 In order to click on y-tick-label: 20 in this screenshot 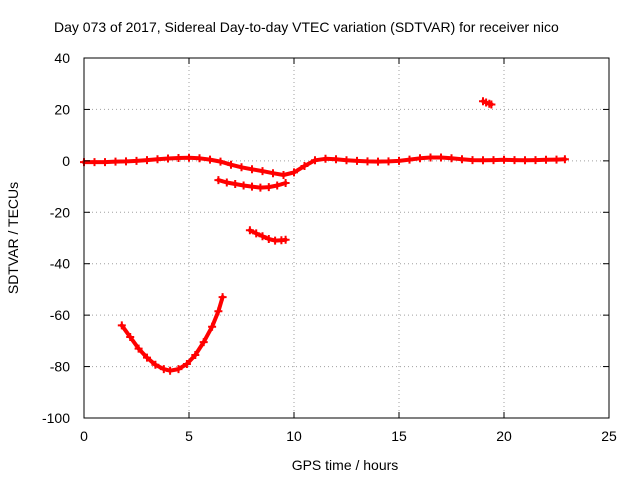, I will do `click(62, 109)`.